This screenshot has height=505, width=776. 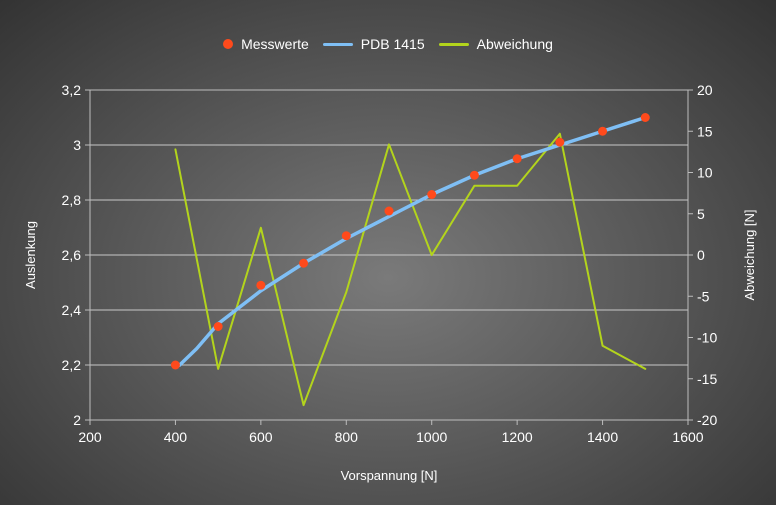 What do you see at coordinates (602, 437) in the screenshot?
I see `x-tick-label-6: 1400` at bounding box center [602, 437].